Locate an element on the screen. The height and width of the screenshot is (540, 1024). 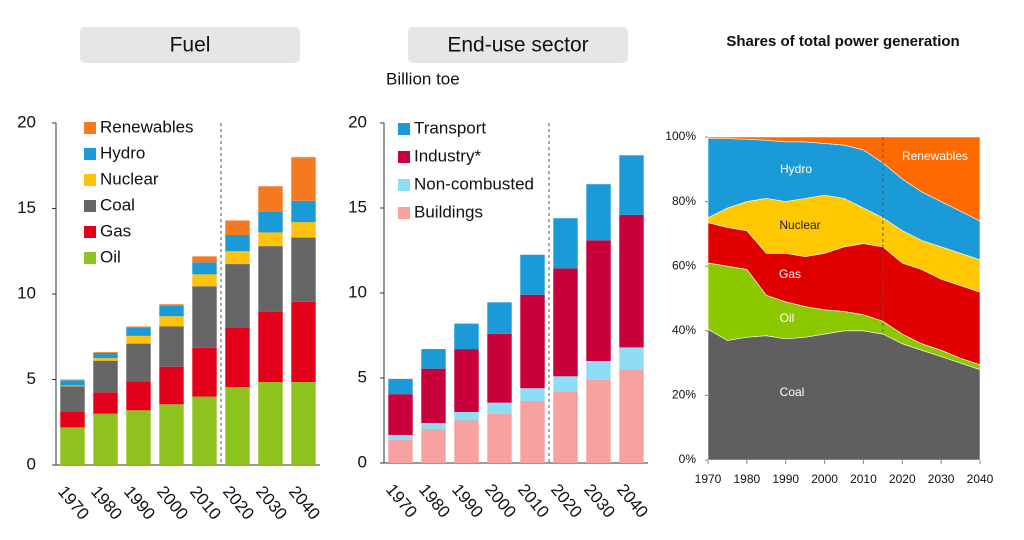
y-tick-label: 5 is located at coordinates (31, 378).